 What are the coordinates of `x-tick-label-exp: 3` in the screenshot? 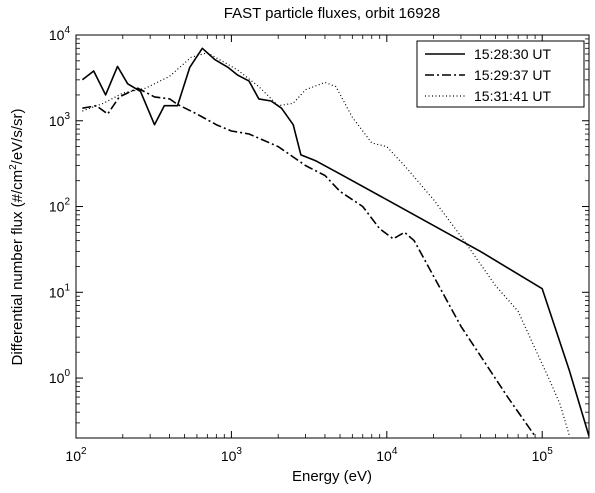 It's located at (239, 451).